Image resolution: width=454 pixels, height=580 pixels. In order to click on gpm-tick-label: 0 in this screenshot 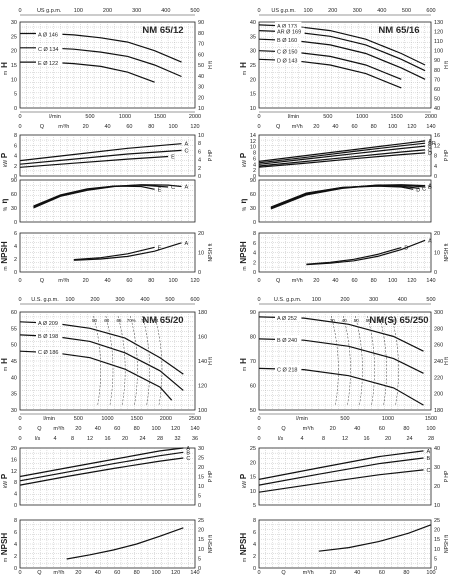, I will do `click(19, 300)`.